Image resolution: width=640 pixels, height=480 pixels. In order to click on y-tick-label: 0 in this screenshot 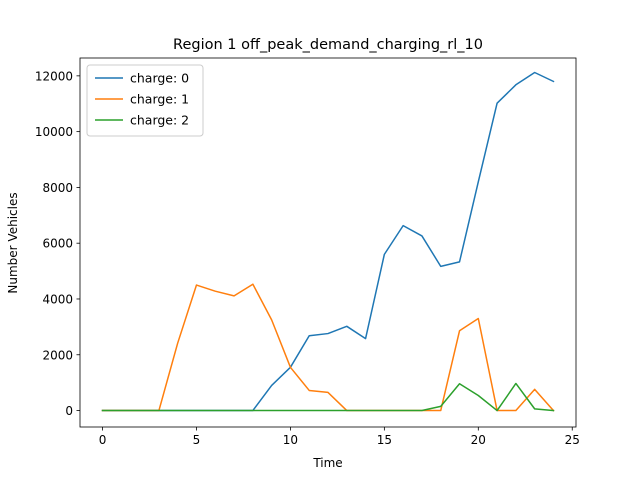, I will do `click(69, 411)`.